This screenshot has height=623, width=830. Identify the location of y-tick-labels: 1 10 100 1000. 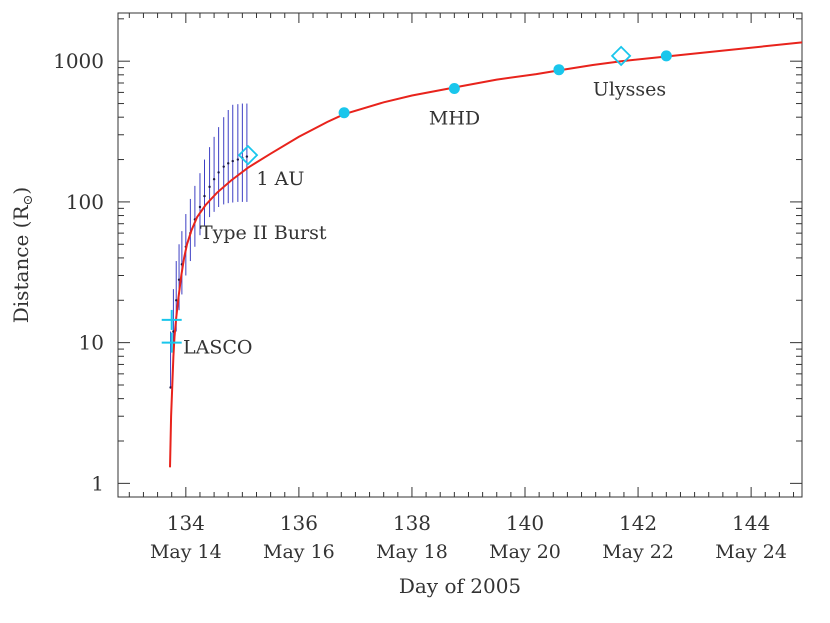
(78, 272).